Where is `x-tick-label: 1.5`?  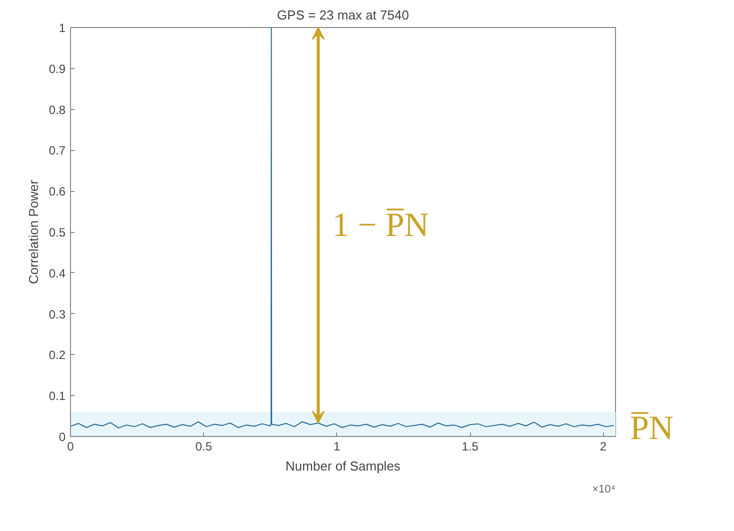
x-tick-label: 1.5 is located at coordinates (470, 447).